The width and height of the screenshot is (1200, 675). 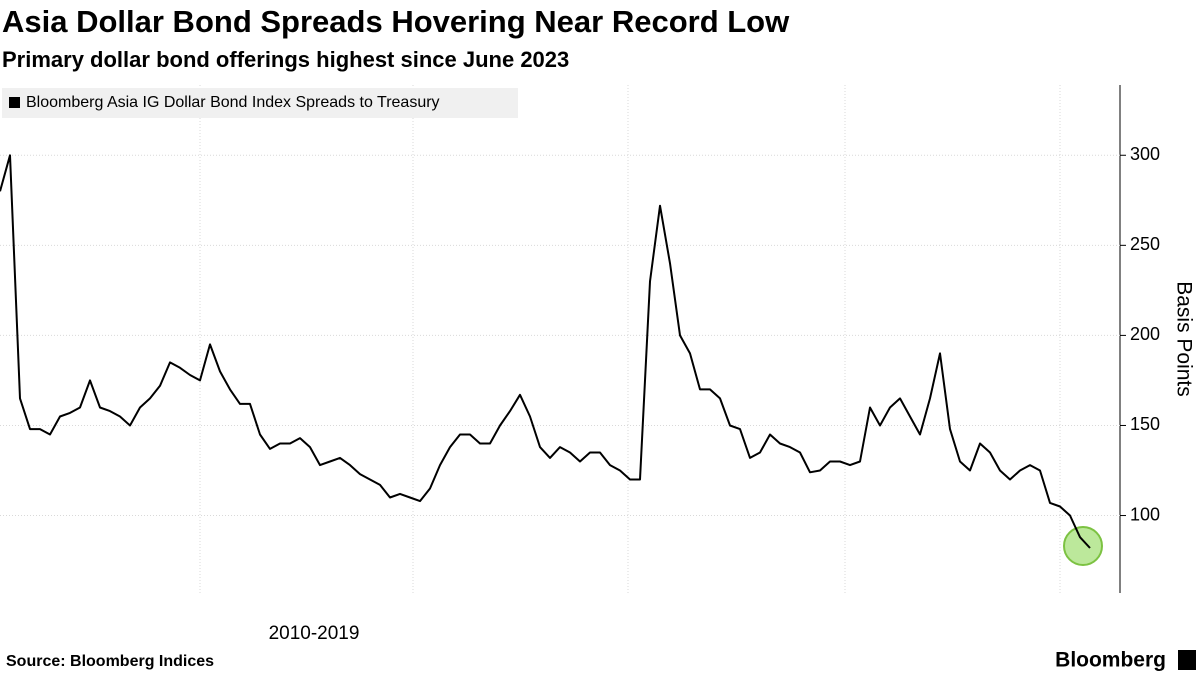 What do you see at coordinates (1145, 424) in the screenshot?
I see `y-tick-label: 150` at bounding box center [1145, 424].